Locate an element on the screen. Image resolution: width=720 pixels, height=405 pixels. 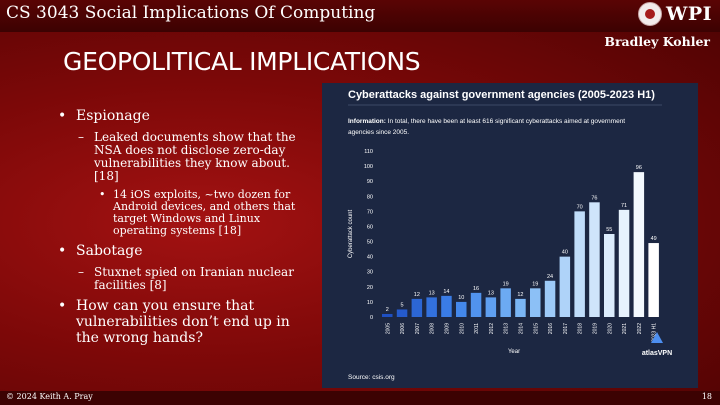
y-tick-label: 20 is located at coordinates (370, 288).